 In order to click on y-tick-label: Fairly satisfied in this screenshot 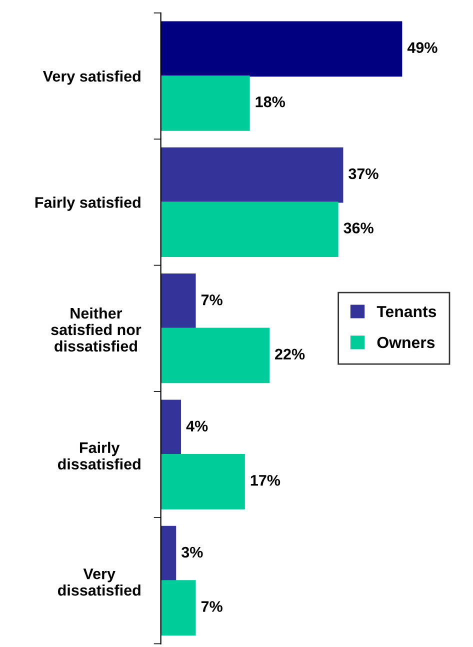, I will do `click(87, 203)`.